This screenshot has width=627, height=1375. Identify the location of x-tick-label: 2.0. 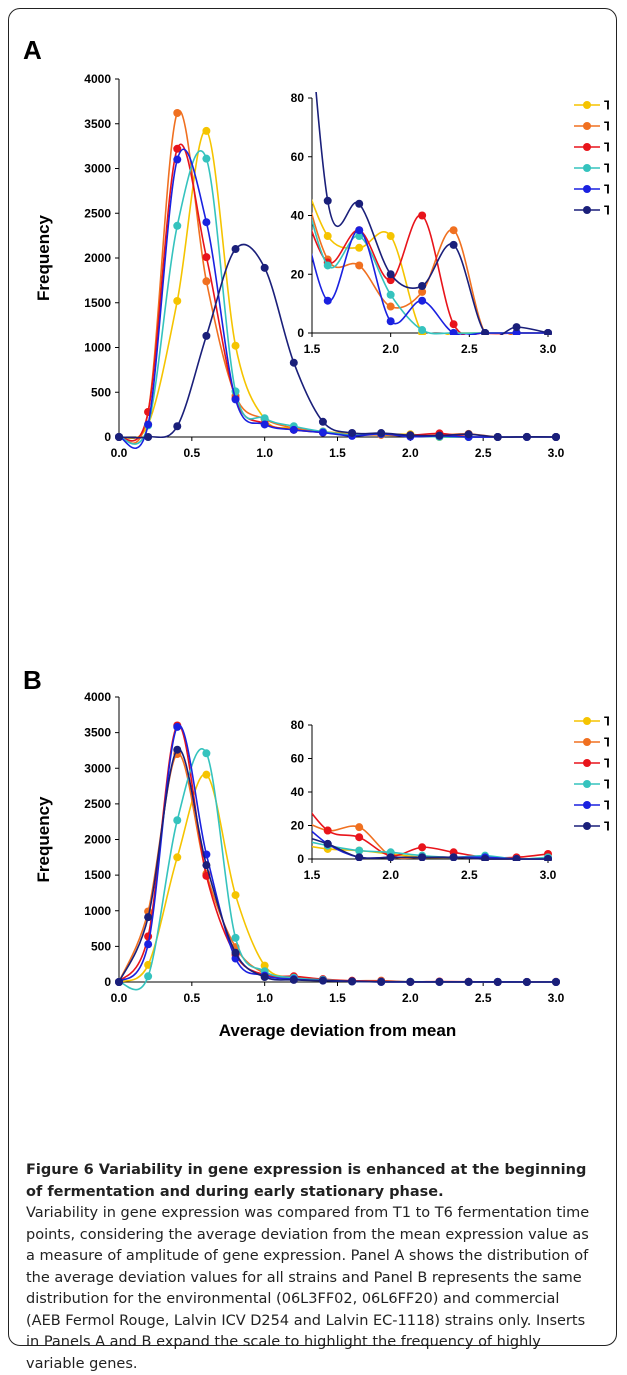
(410, 998).